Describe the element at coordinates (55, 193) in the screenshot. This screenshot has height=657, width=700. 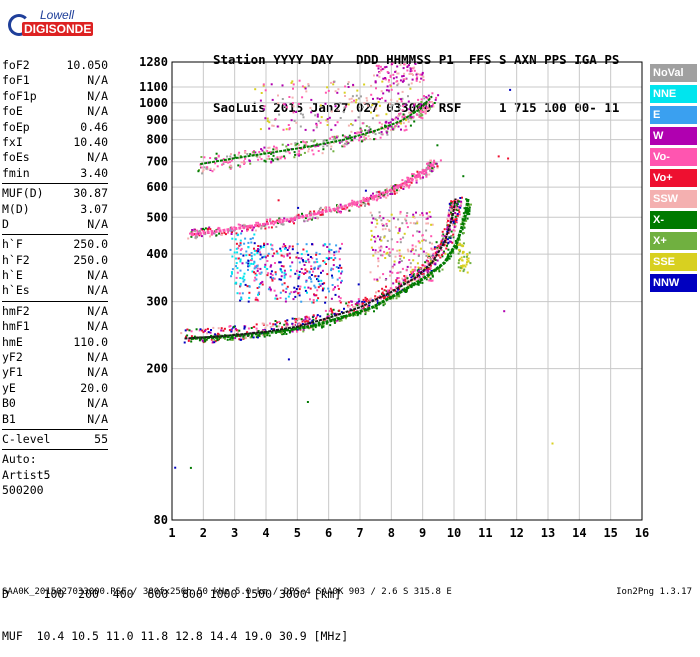
I see `param-row: MUF(D) 30.87` at that location.